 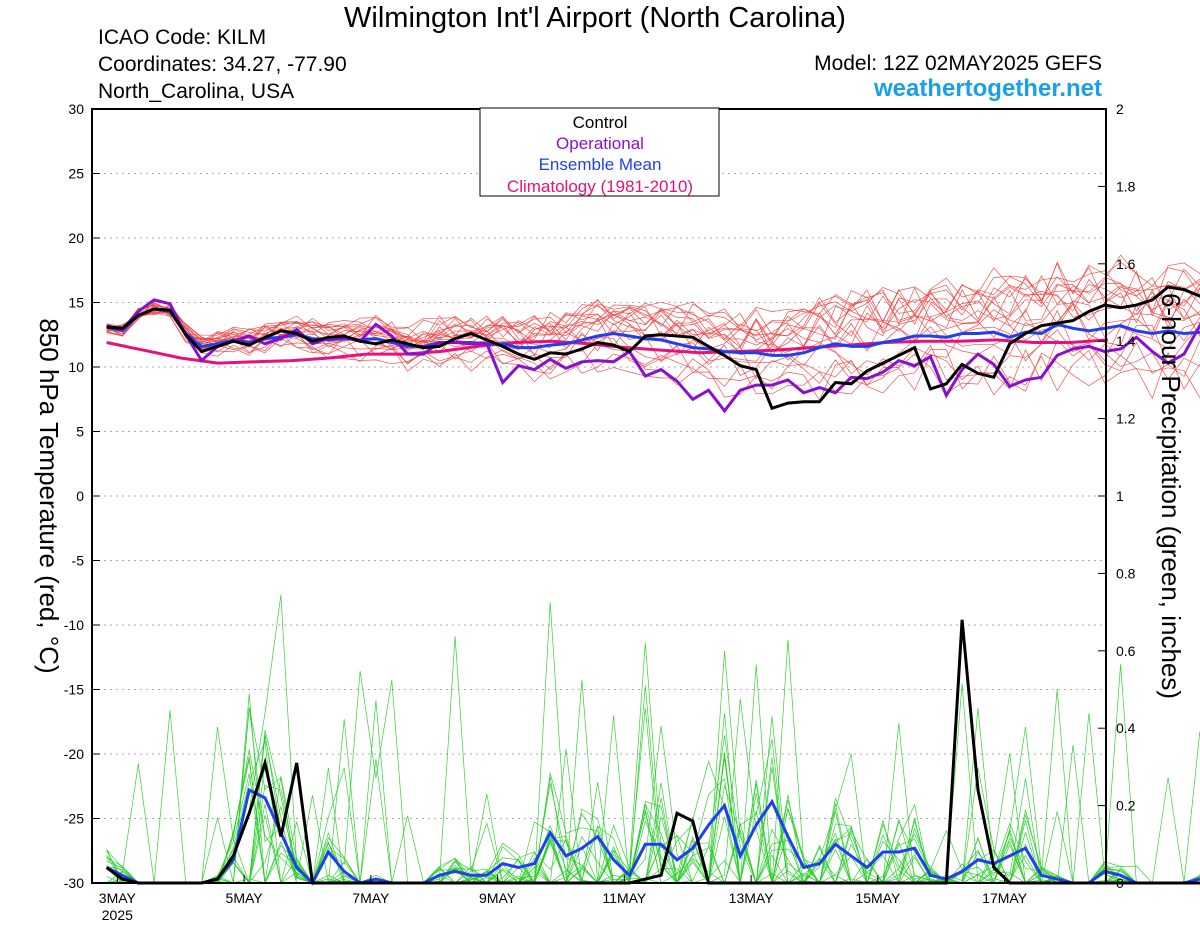 I want to click on y-tick-label: -30, so click(x=74, y=883).